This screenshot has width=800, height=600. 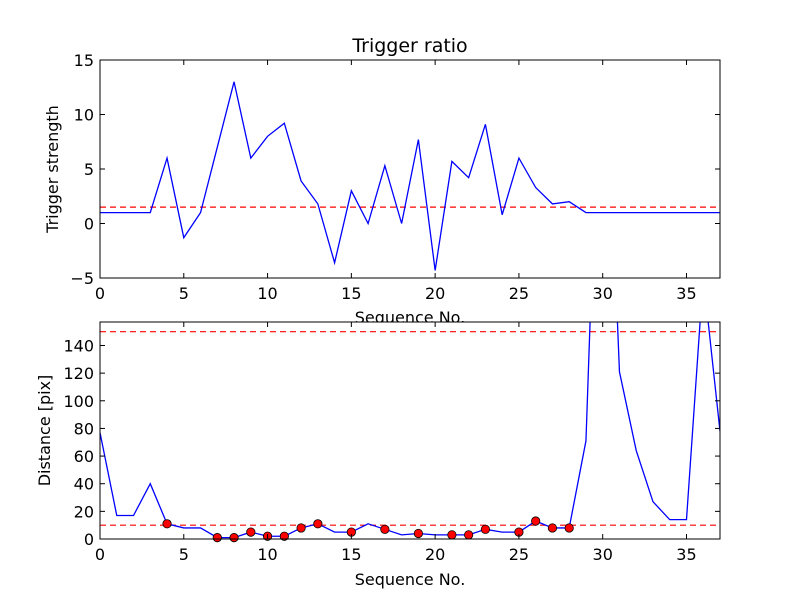 I want to click on y-tick-label: 10, so click(x=84, y=115).